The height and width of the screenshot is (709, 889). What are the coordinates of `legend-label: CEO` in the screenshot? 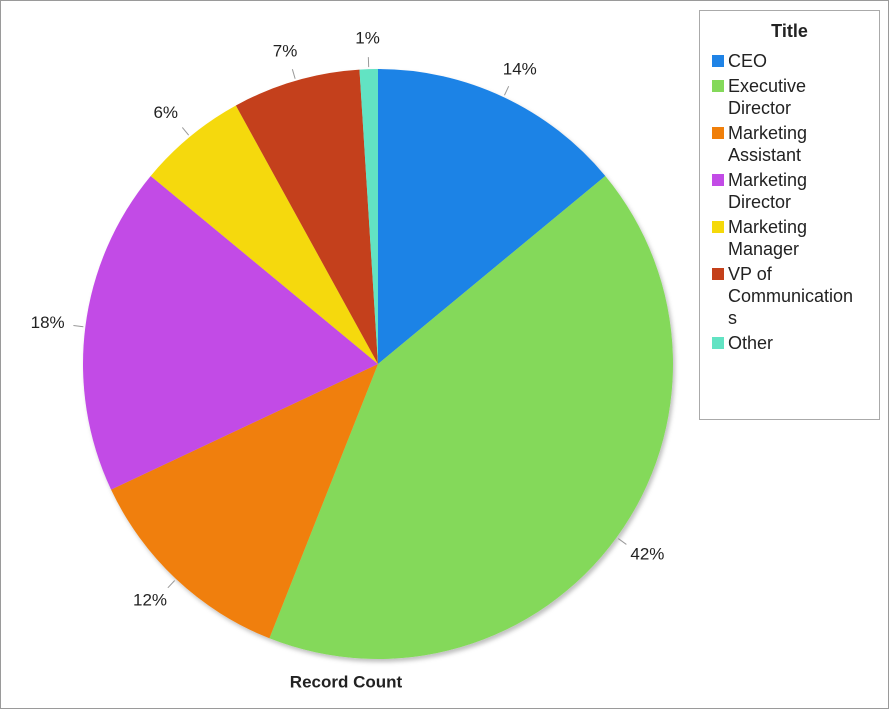 It's located at (748, 61).